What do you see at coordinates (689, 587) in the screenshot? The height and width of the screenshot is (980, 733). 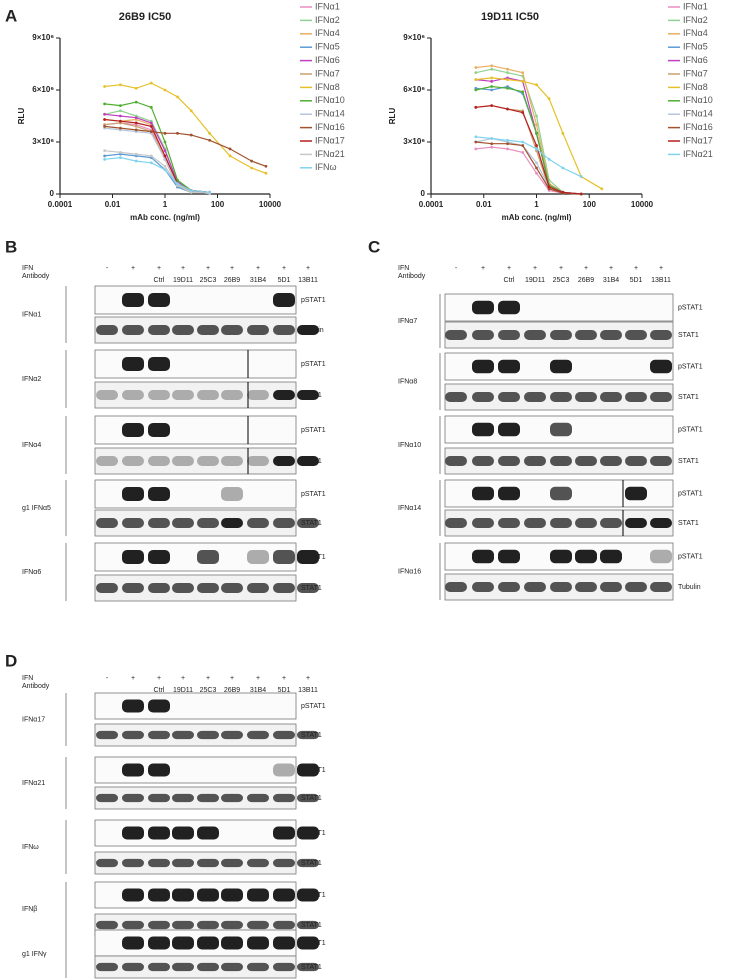 I see `band-label: Tubulin` at bounding box center [689, 587].